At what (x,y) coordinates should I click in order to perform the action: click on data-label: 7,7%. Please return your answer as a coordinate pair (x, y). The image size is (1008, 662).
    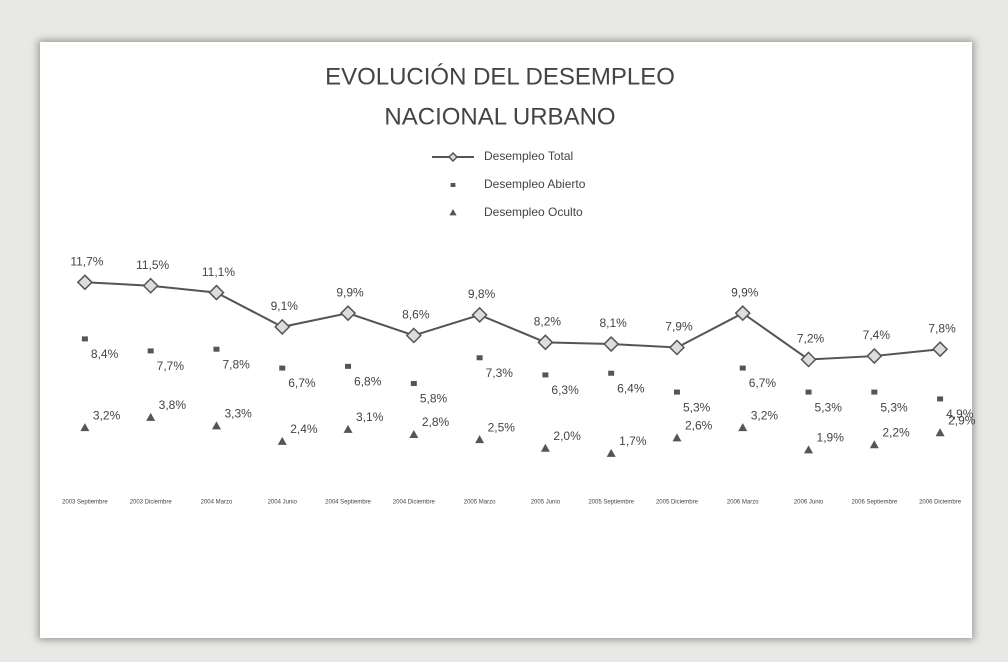
    Looking at the image, I should click on (171, 366).